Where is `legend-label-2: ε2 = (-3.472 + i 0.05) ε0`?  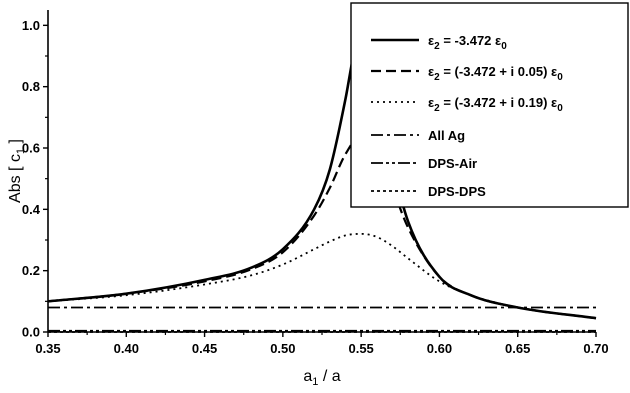 legend-label-2: ε2 = (-3.472 + i 0.05) ε0 is located at coordinates (495, 73).